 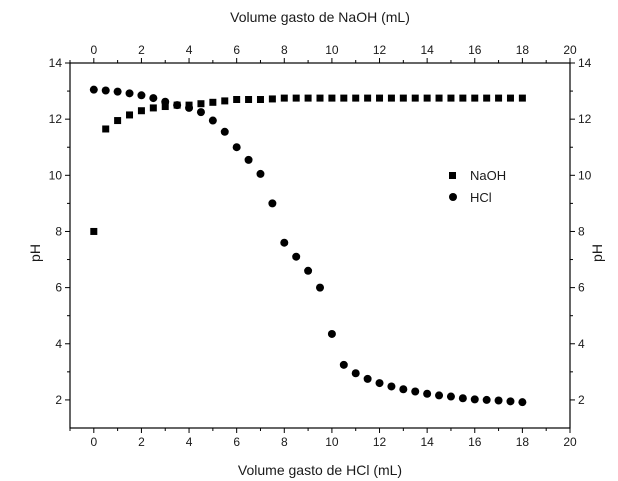 What do you see at coordinates (58, 288) in the screenshot?
I see `y-left-tick-label: 6` at bounding box center [58, 288].